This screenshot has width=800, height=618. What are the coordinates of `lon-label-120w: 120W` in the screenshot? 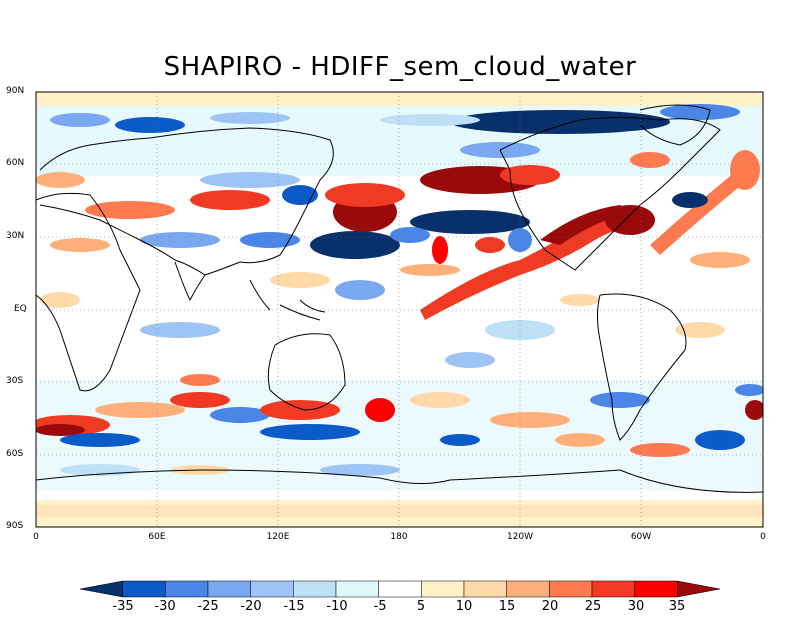 It's located at (520, 537).